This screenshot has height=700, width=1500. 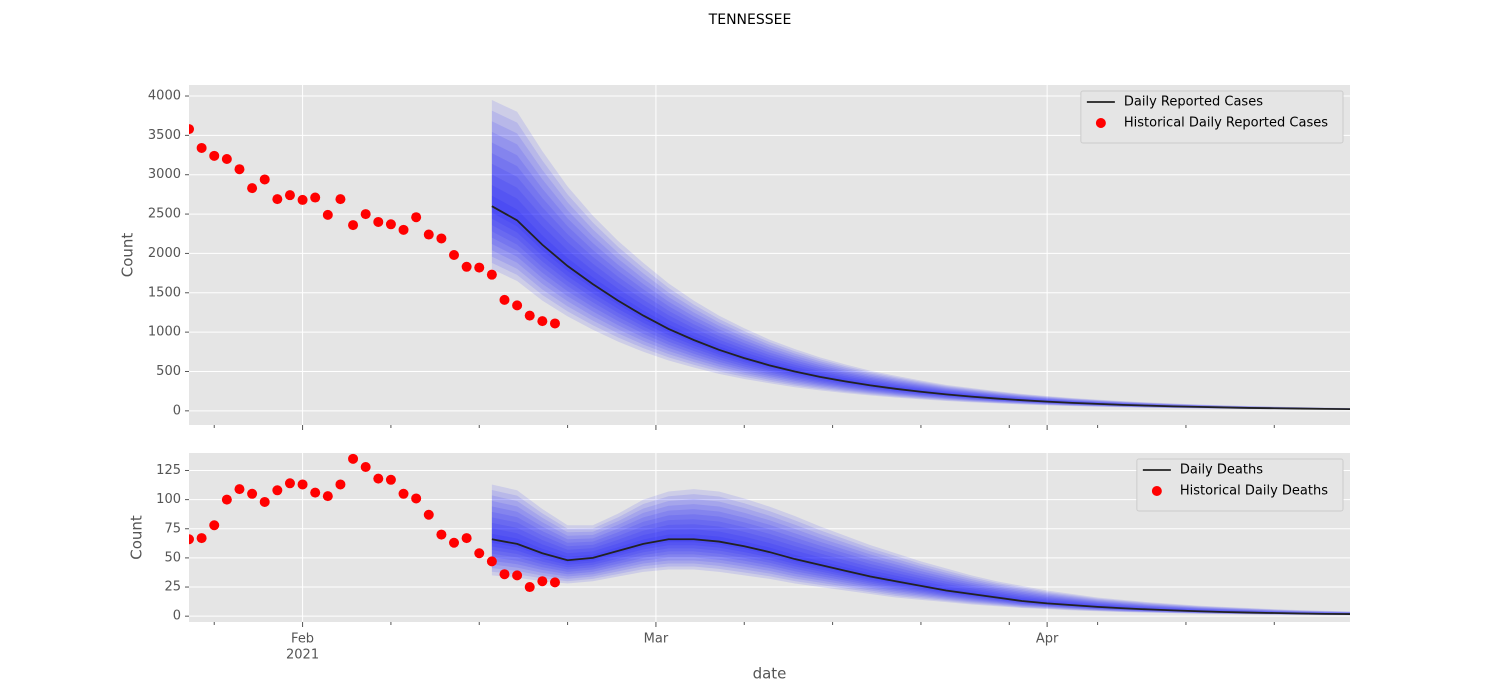 I want to click on legend: Daily Deaths Historical Daily Deaths, so click(x=1240, y=485).